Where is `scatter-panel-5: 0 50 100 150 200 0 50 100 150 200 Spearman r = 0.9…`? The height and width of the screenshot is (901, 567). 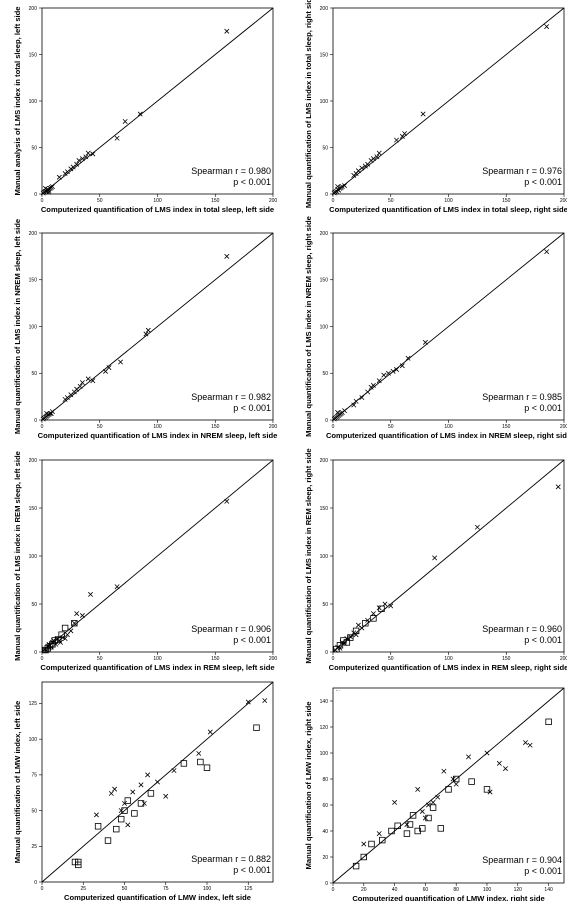 scatter-panel-5: 0 50 100 150 200 0 50 100 150 200 Spearman r = 0.9… is located at coordinates (145, 561).